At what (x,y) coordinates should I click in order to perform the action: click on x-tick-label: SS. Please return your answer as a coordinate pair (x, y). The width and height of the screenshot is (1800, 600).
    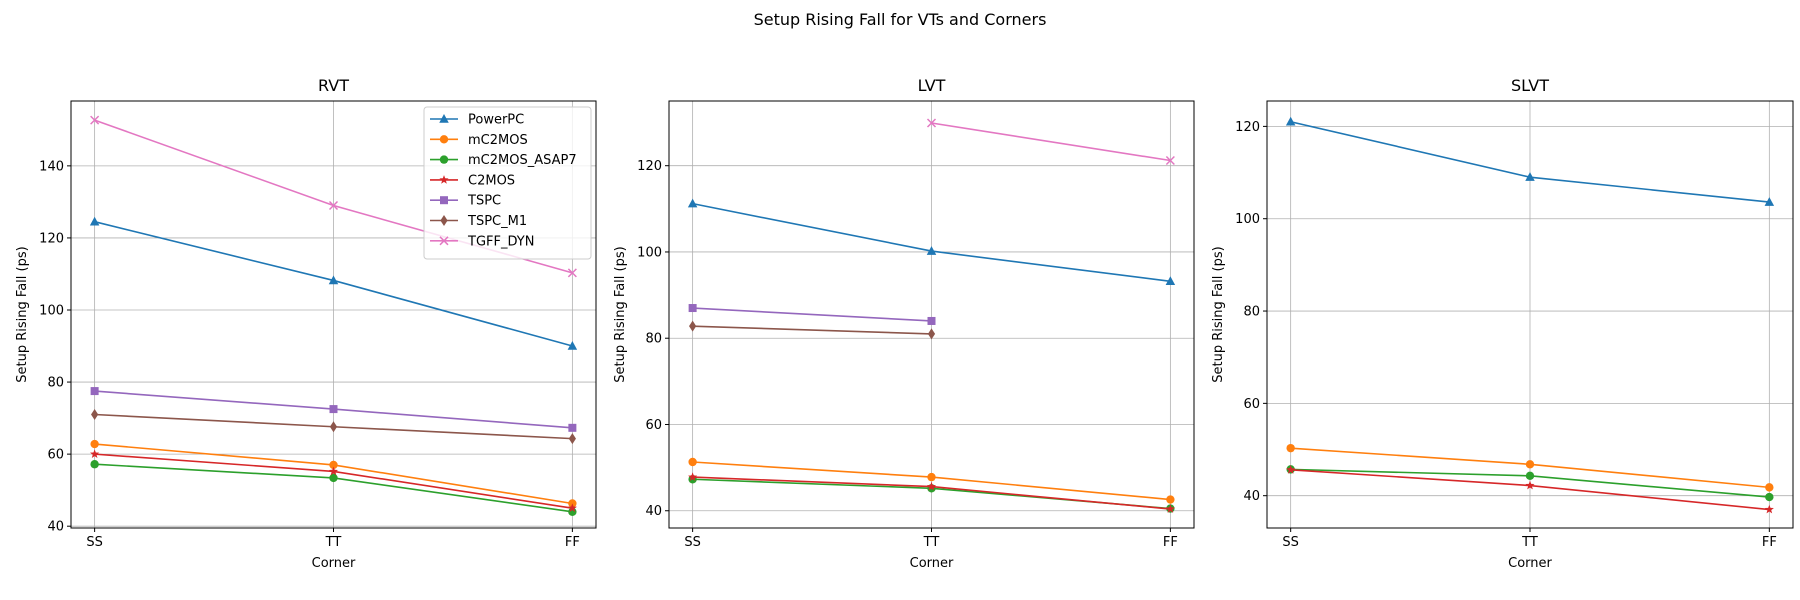
    Looking at the image, I should click on (1290, 542).